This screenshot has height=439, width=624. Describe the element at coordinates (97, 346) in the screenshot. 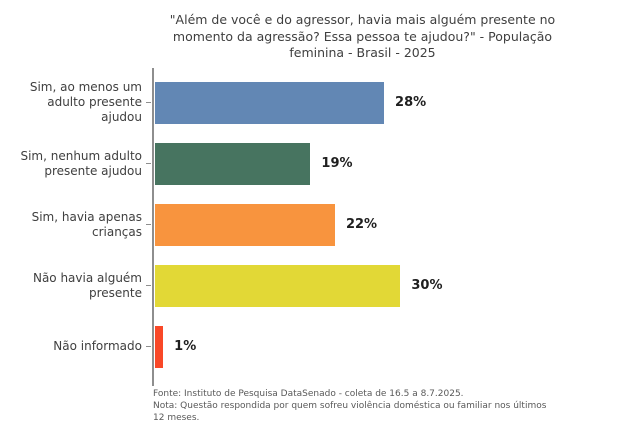

I see `category-label: Não informado` at that location.